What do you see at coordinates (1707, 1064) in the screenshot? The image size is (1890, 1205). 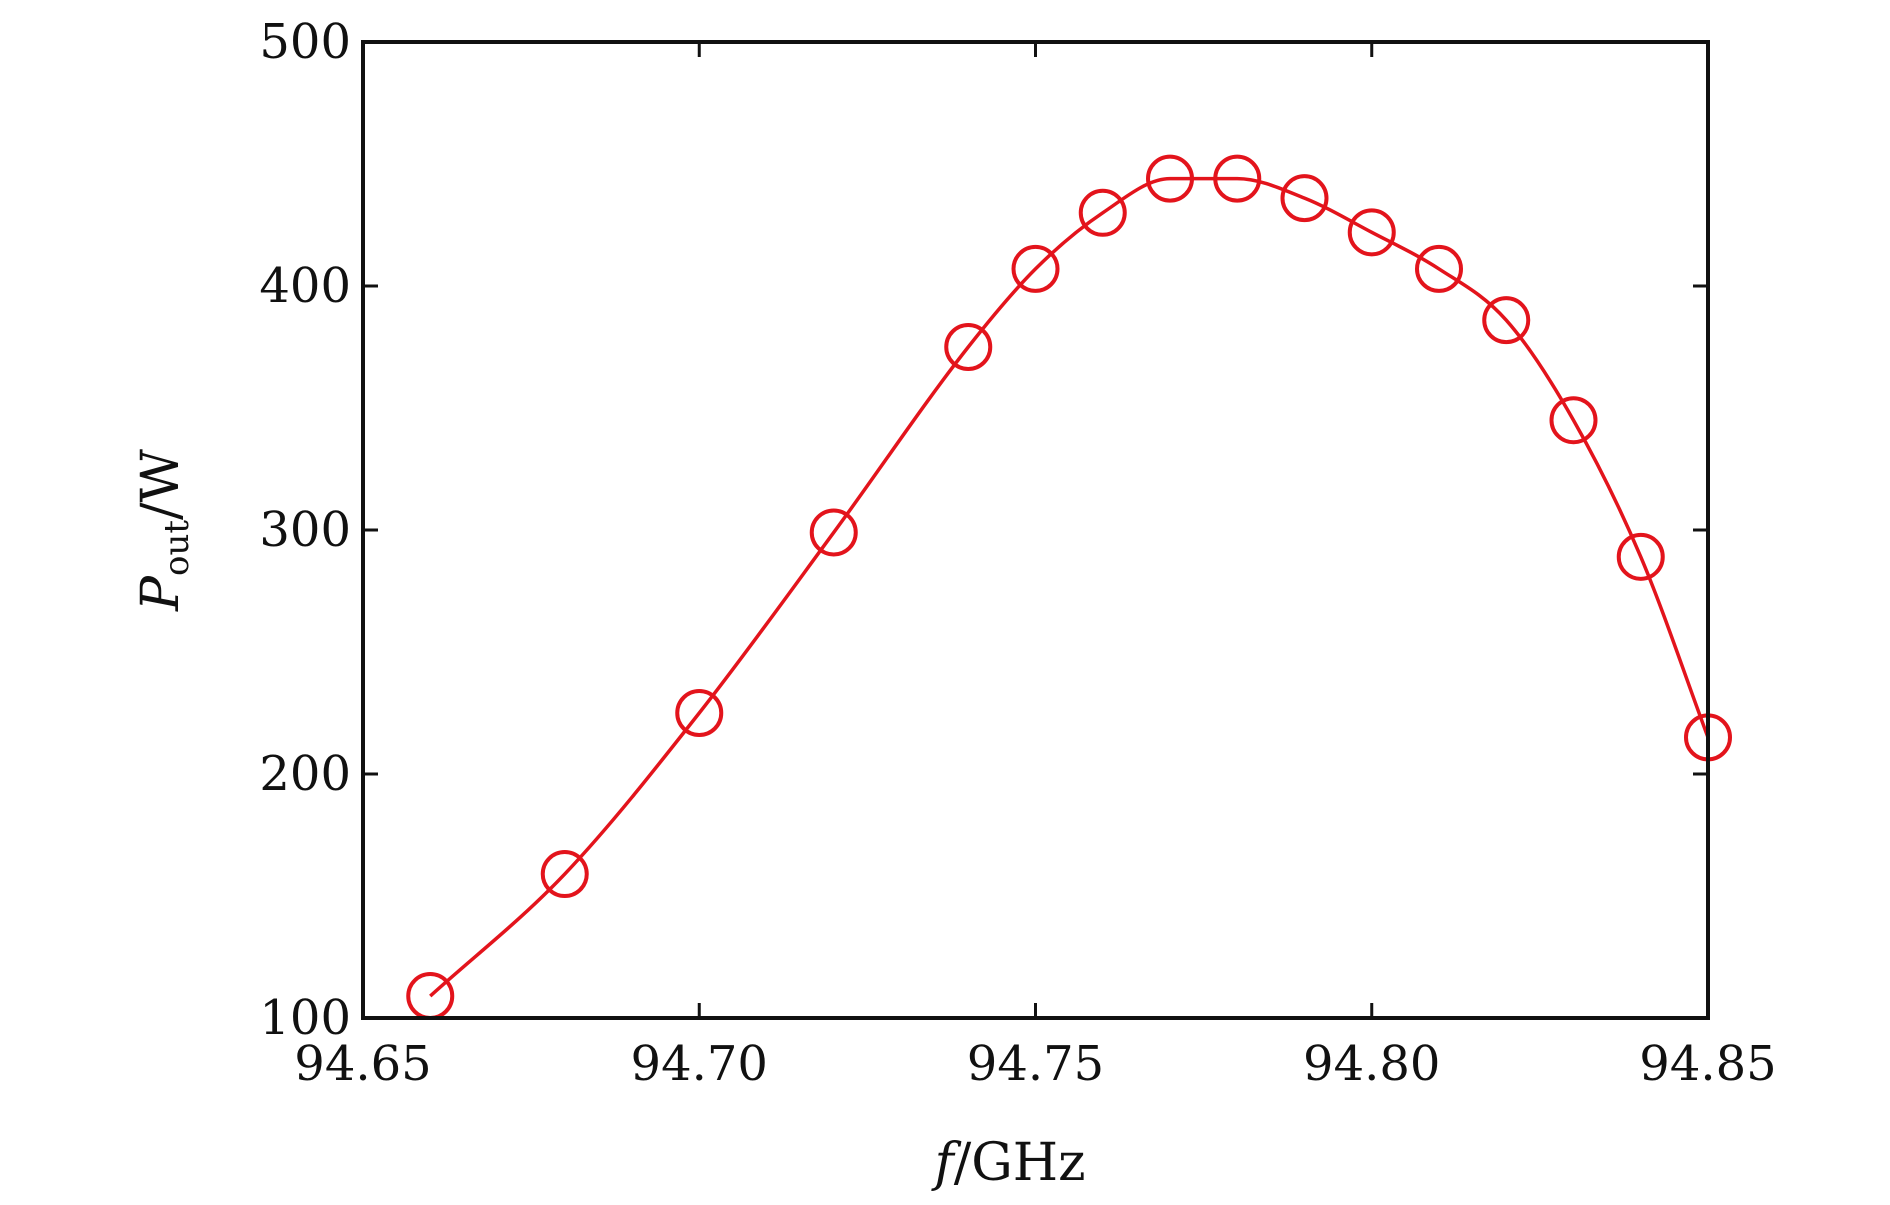 I see `x-tick-label: 94.85` at bounding box center [1707, 1064].